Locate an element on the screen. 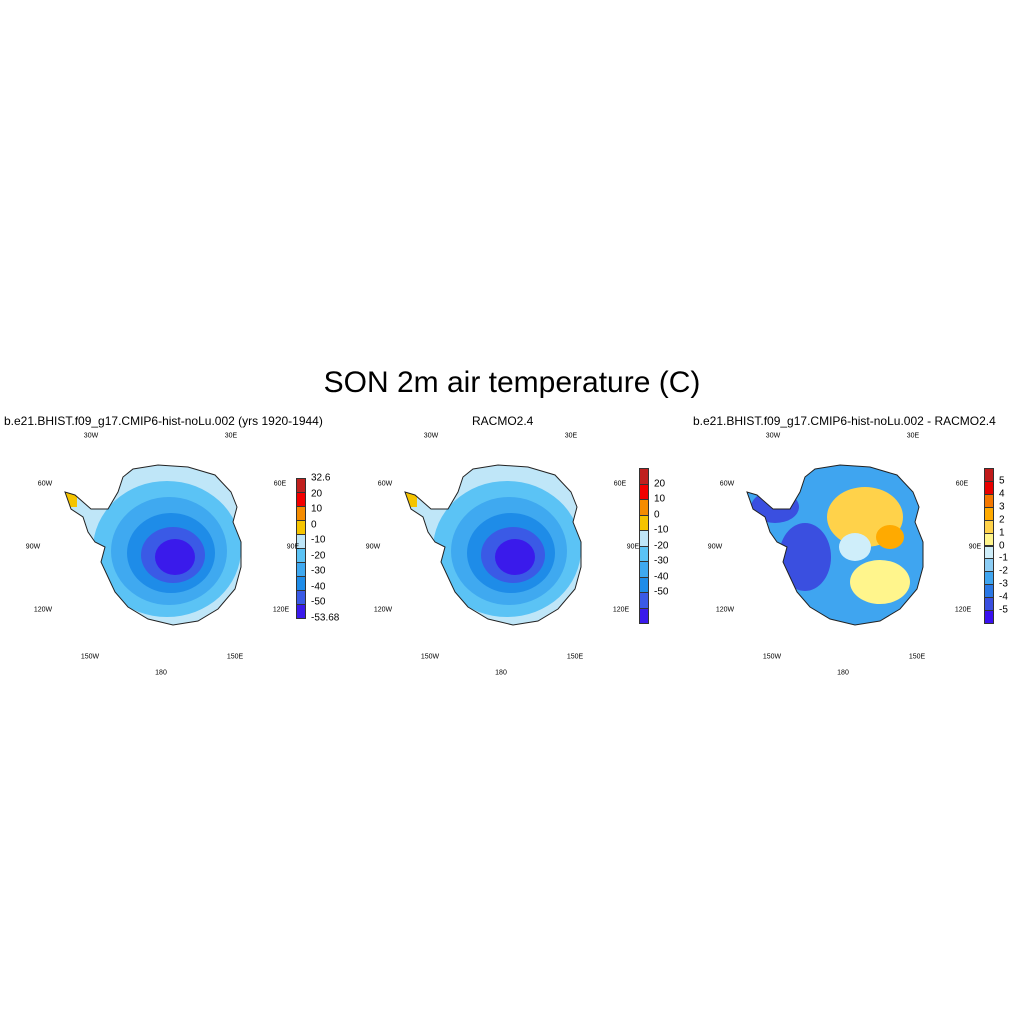 The image size is (1024, 1024). longitude-label: 150W is located at coordinates (772, 657).